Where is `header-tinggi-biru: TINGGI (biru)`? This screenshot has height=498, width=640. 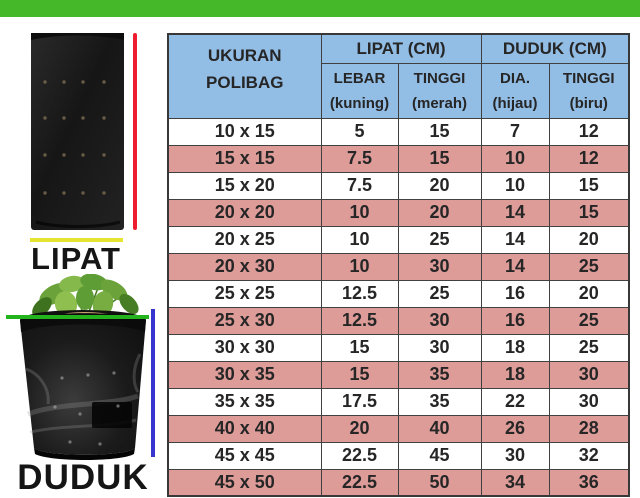
header-tinggi-biru: TINGGI (biru) is located at coordinates (589, 90).